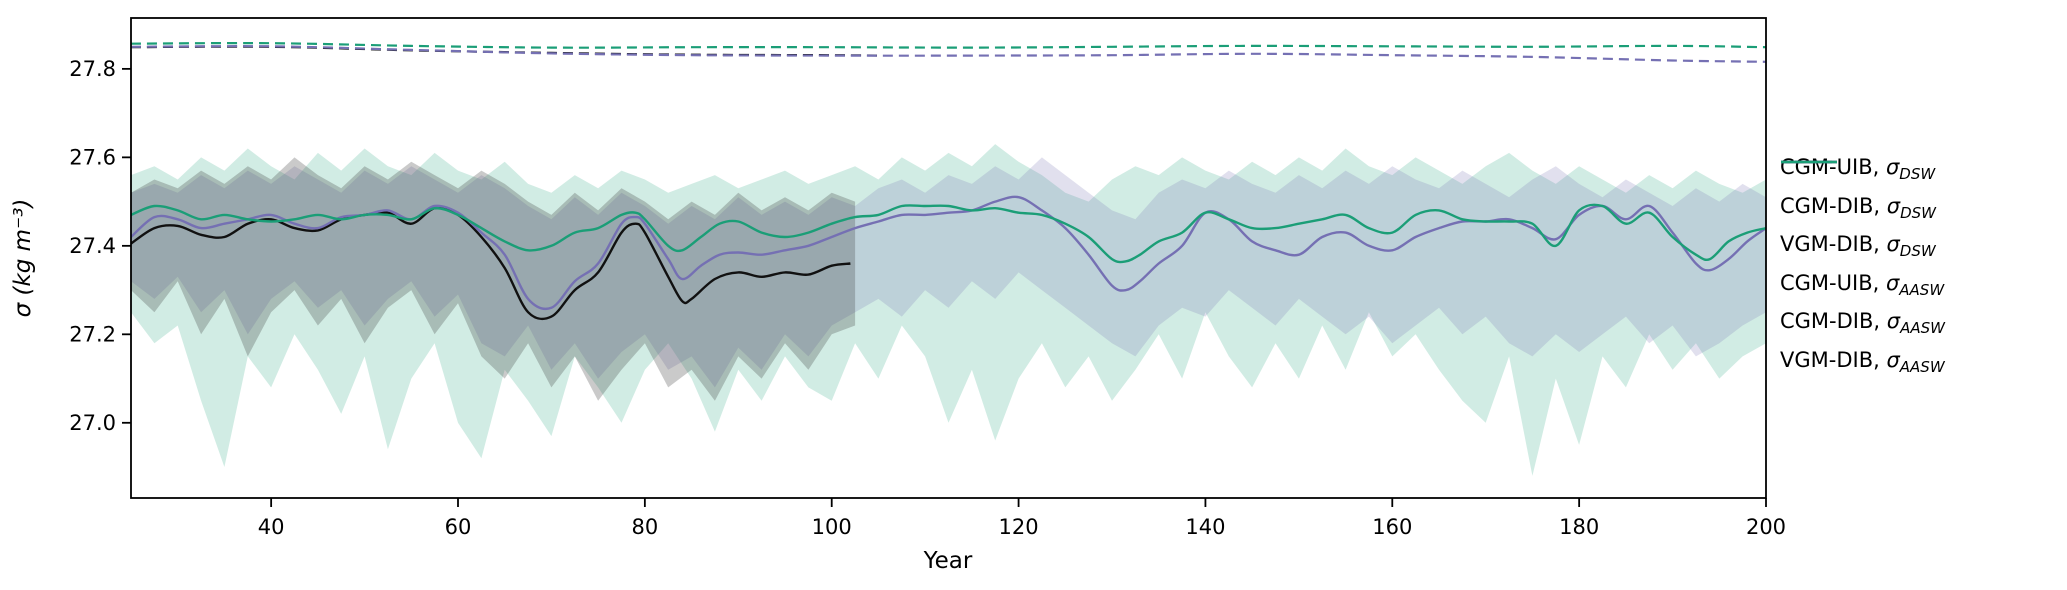  I want to click on x-axis-label: Year, so click(948, 561).